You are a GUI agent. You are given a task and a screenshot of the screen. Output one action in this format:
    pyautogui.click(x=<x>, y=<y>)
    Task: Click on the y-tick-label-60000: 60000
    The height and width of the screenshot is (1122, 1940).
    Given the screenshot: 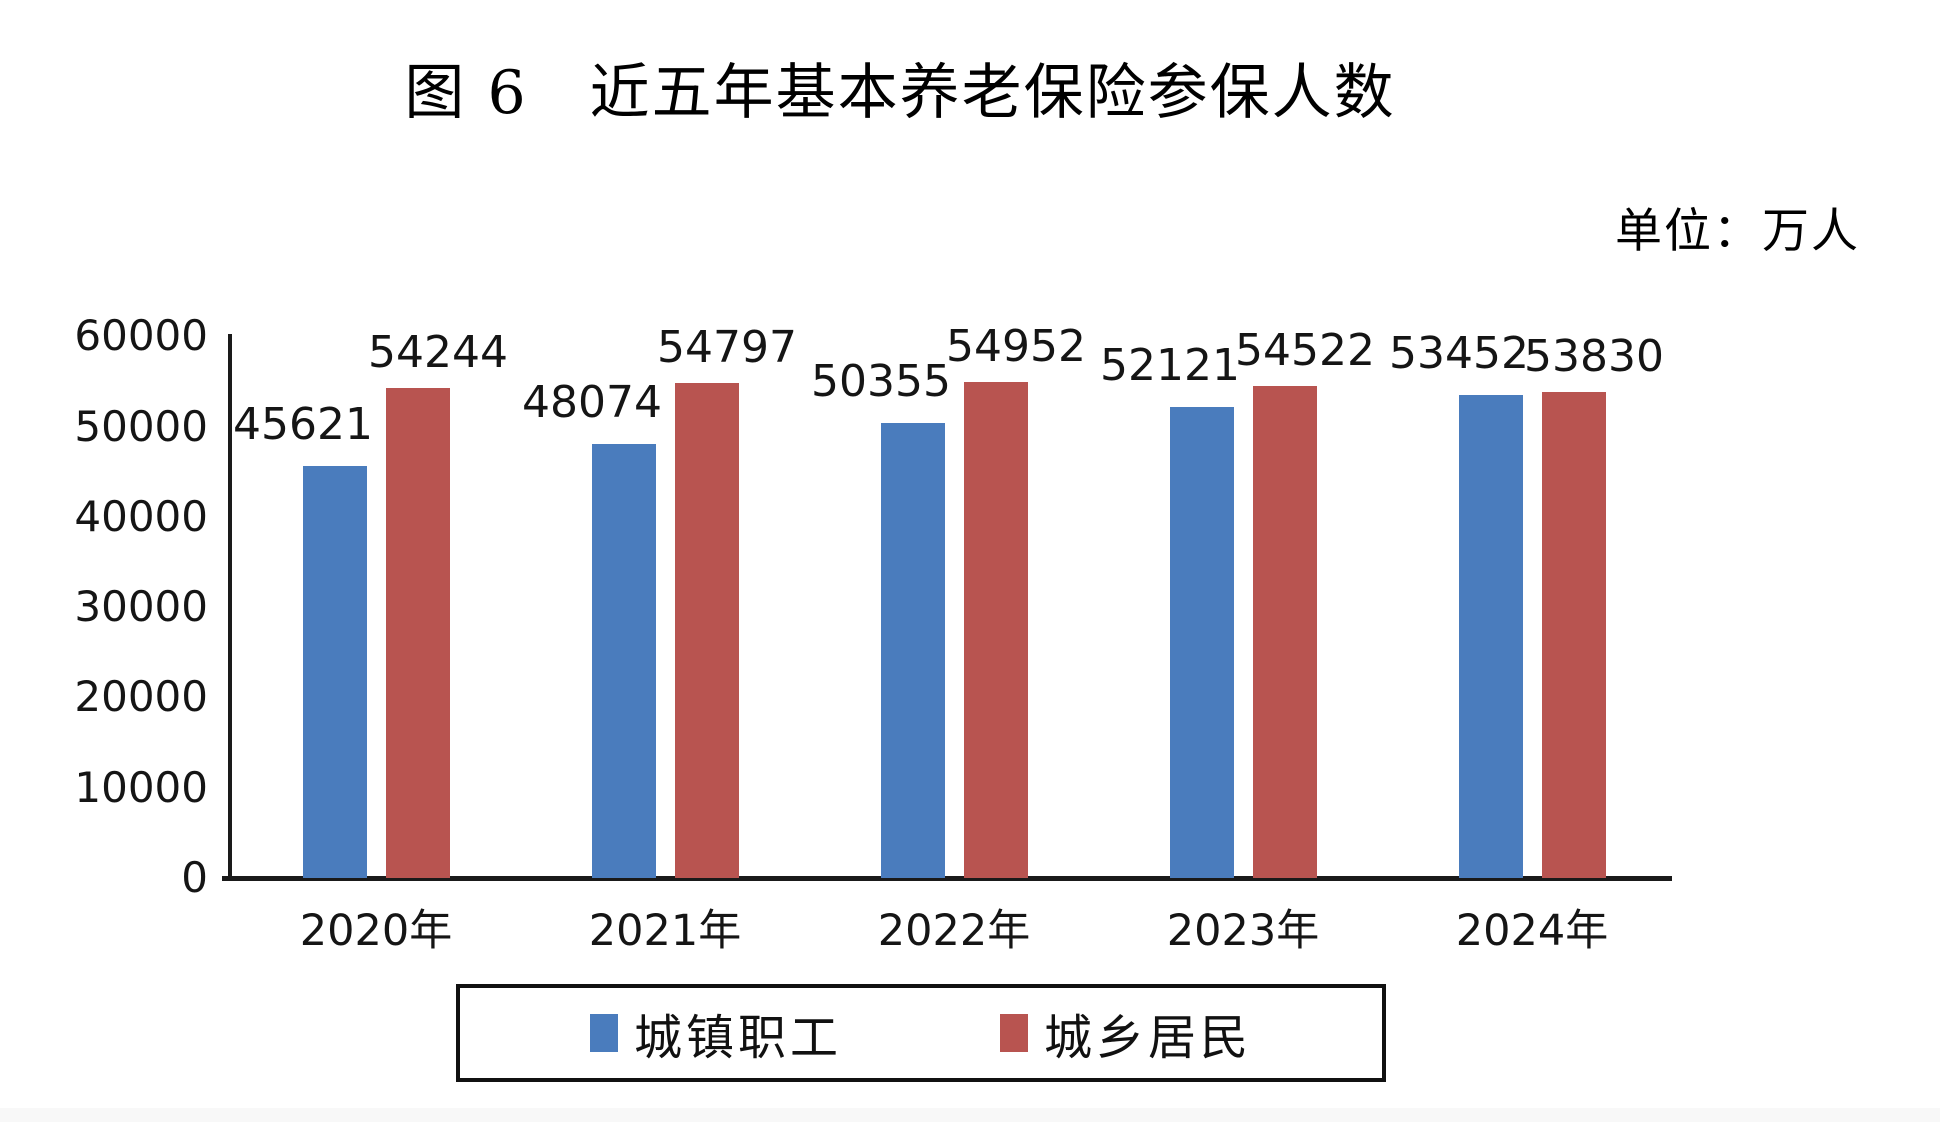 What is the action you would take?
    pyautogui.click(x=141, y=336)
    